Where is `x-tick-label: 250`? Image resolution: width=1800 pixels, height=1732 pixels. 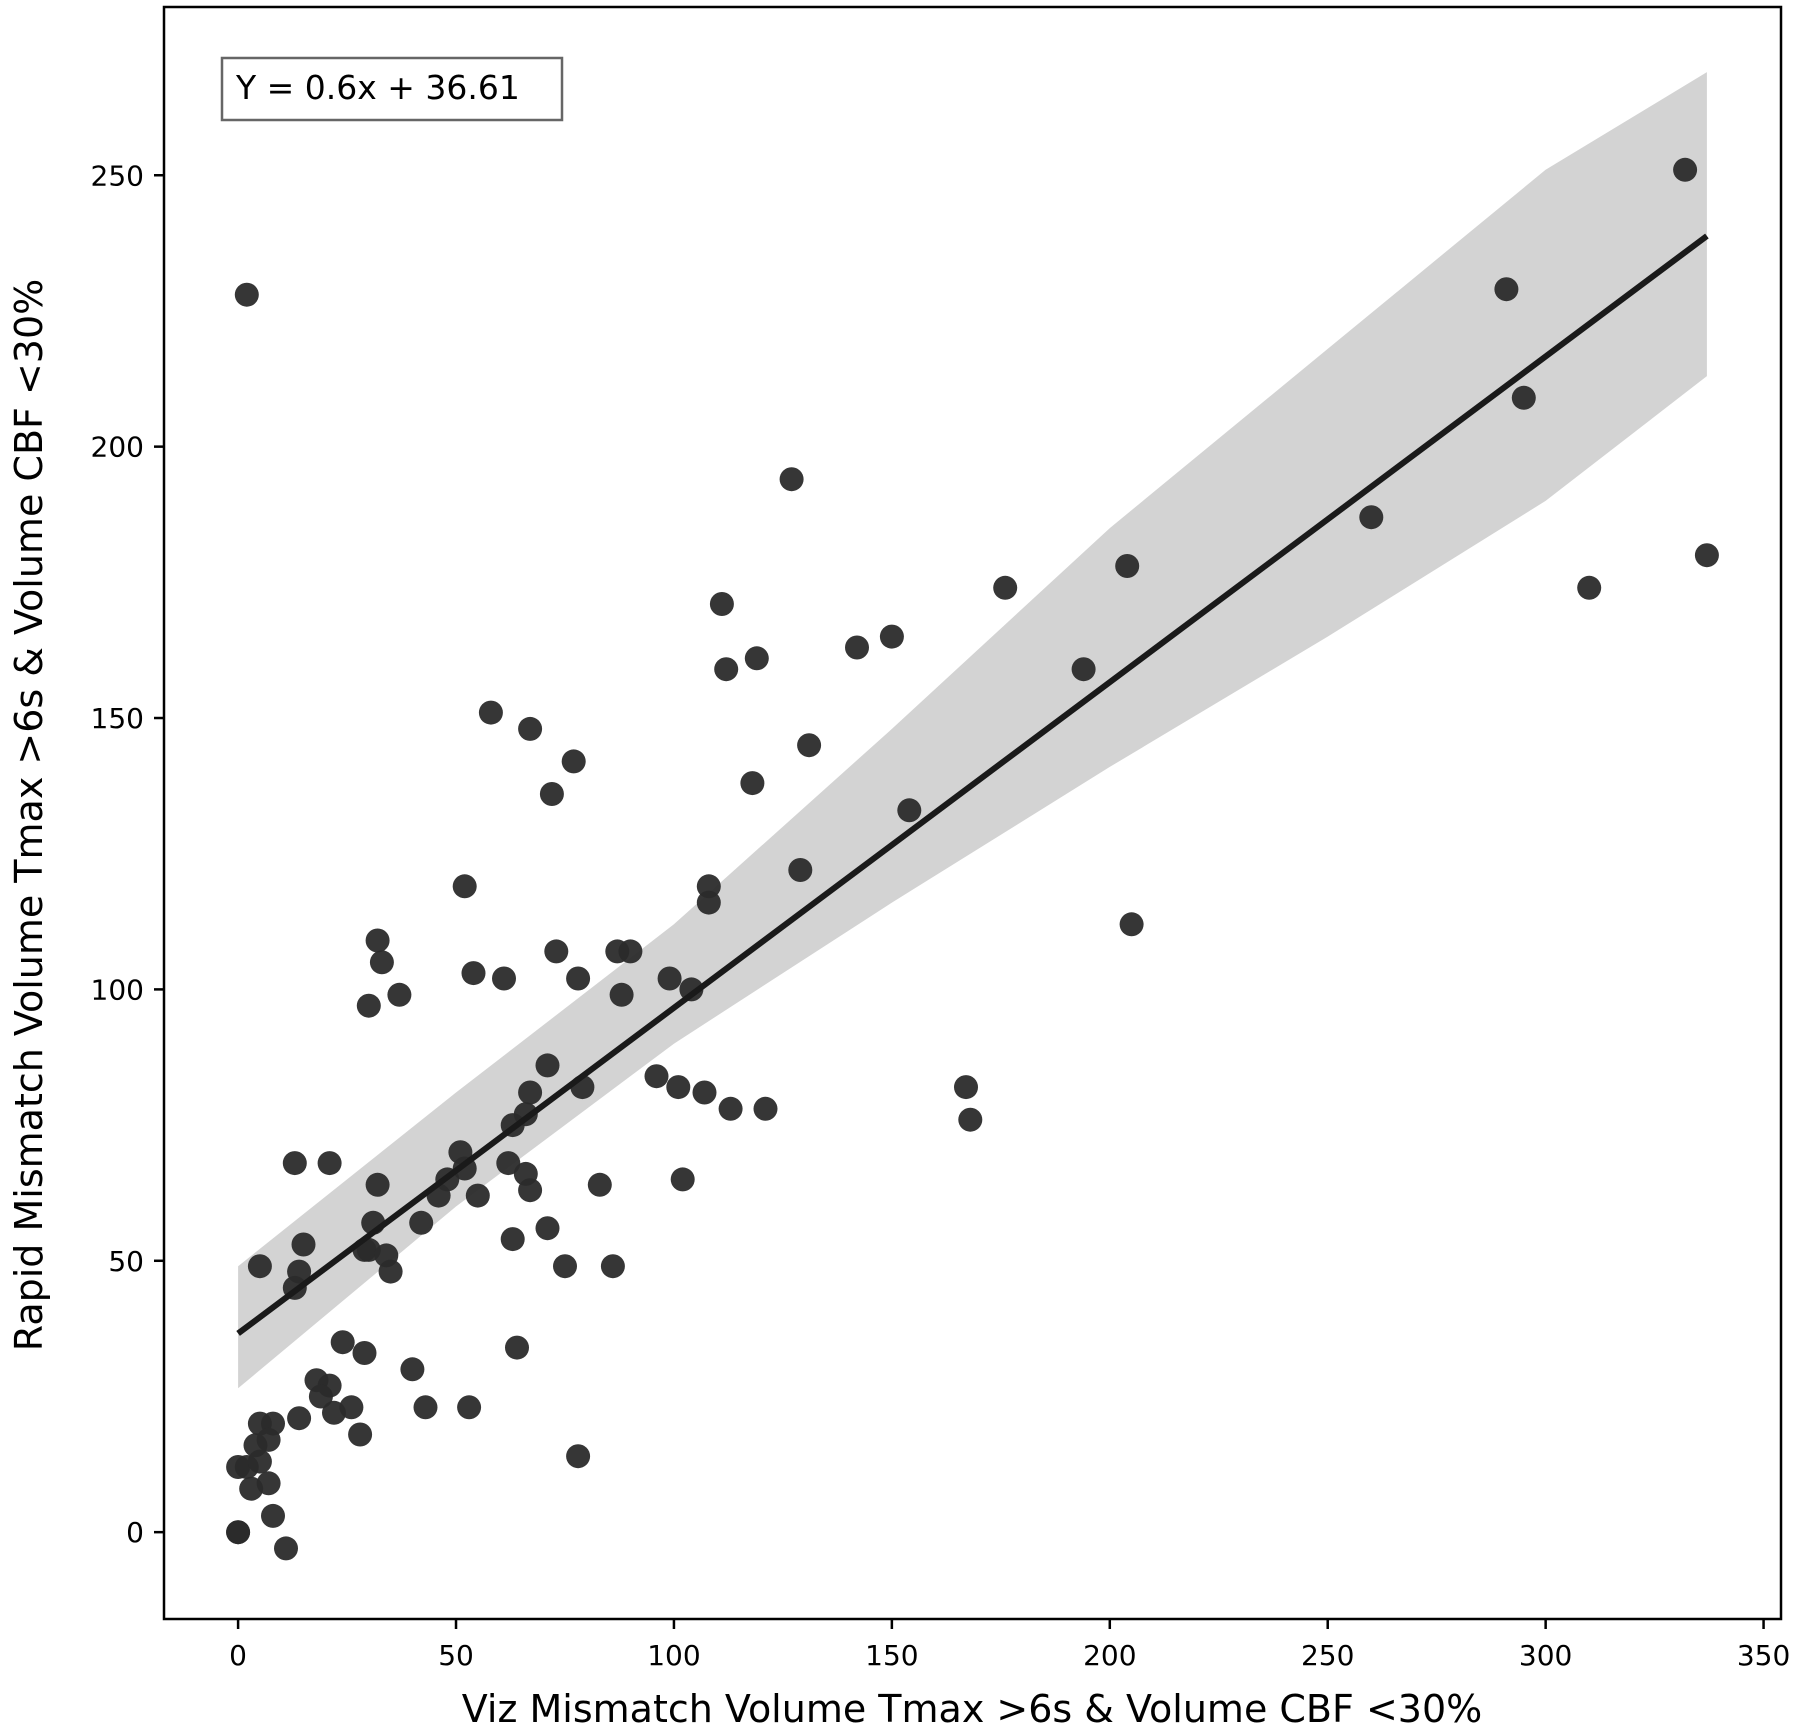 x-tick-label: 250 is located at coordinates (1327, 1655).